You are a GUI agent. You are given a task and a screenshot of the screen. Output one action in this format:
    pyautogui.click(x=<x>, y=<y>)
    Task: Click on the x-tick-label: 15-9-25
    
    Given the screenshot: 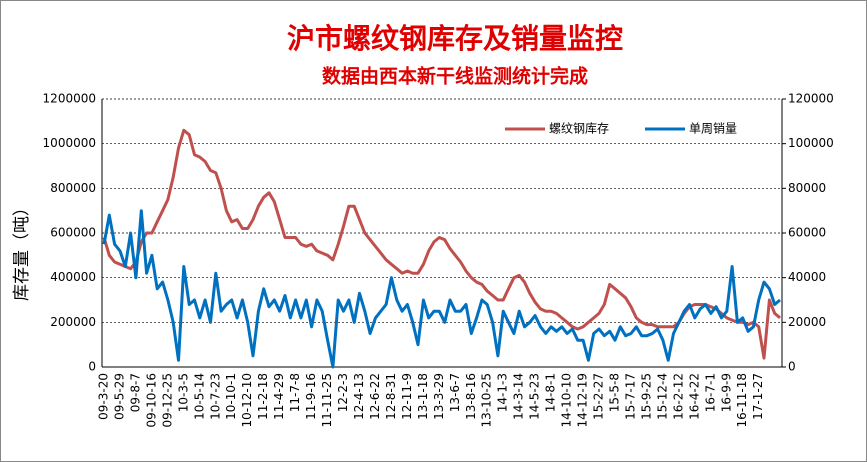 What is the action you would take?
    pyautogui.click(x=646, y=396)
    